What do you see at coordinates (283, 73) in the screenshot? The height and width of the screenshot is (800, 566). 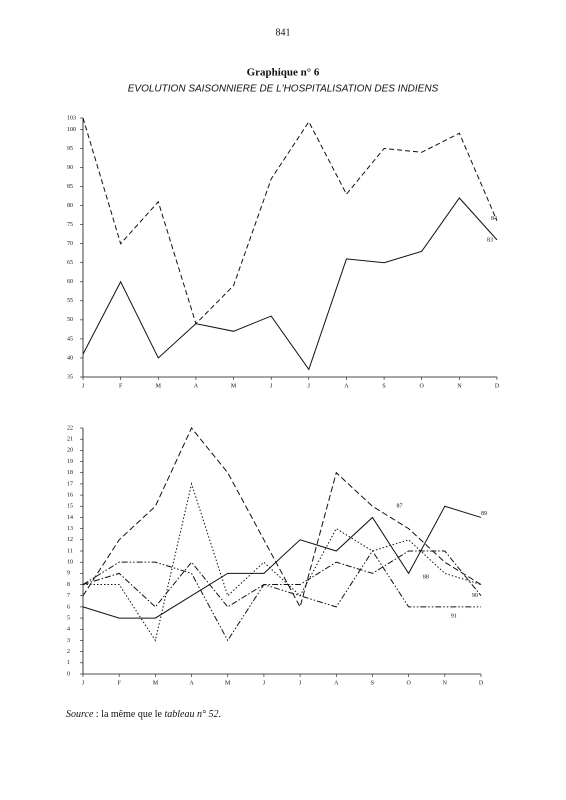 I see `title: Graphique n° 6` at bounding box center [283, 73].